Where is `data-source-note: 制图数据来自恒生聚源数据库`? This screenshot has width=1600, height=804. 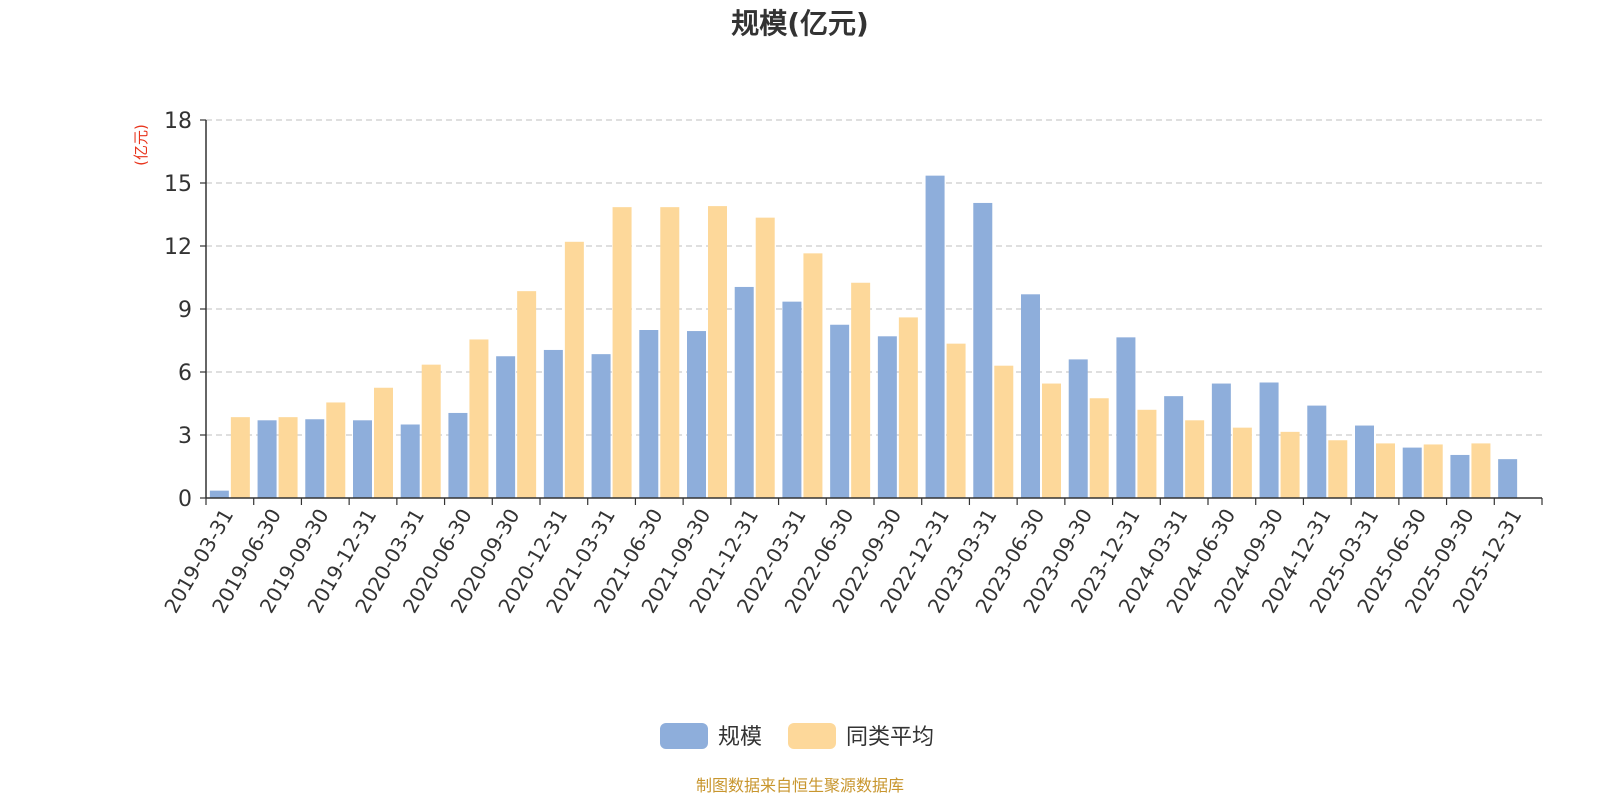
data-source-note: 制图数据来自恒生聚源数据库 is located at coordinates (800, 785).